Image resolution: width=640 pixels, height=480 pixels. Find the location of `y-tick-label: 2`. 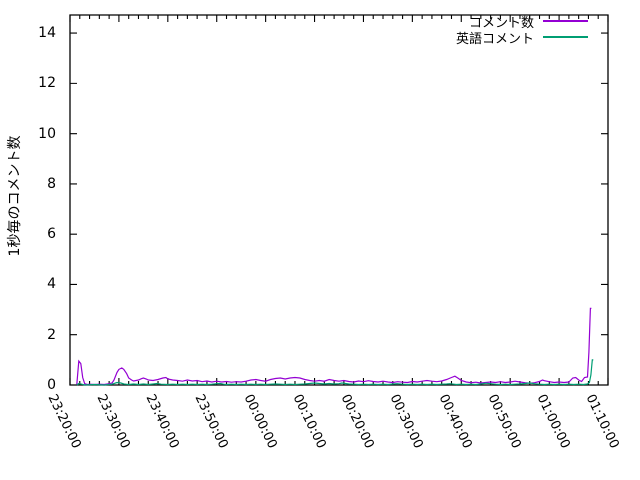

y-tick-label: 2 is located at coordinates (51, 334).